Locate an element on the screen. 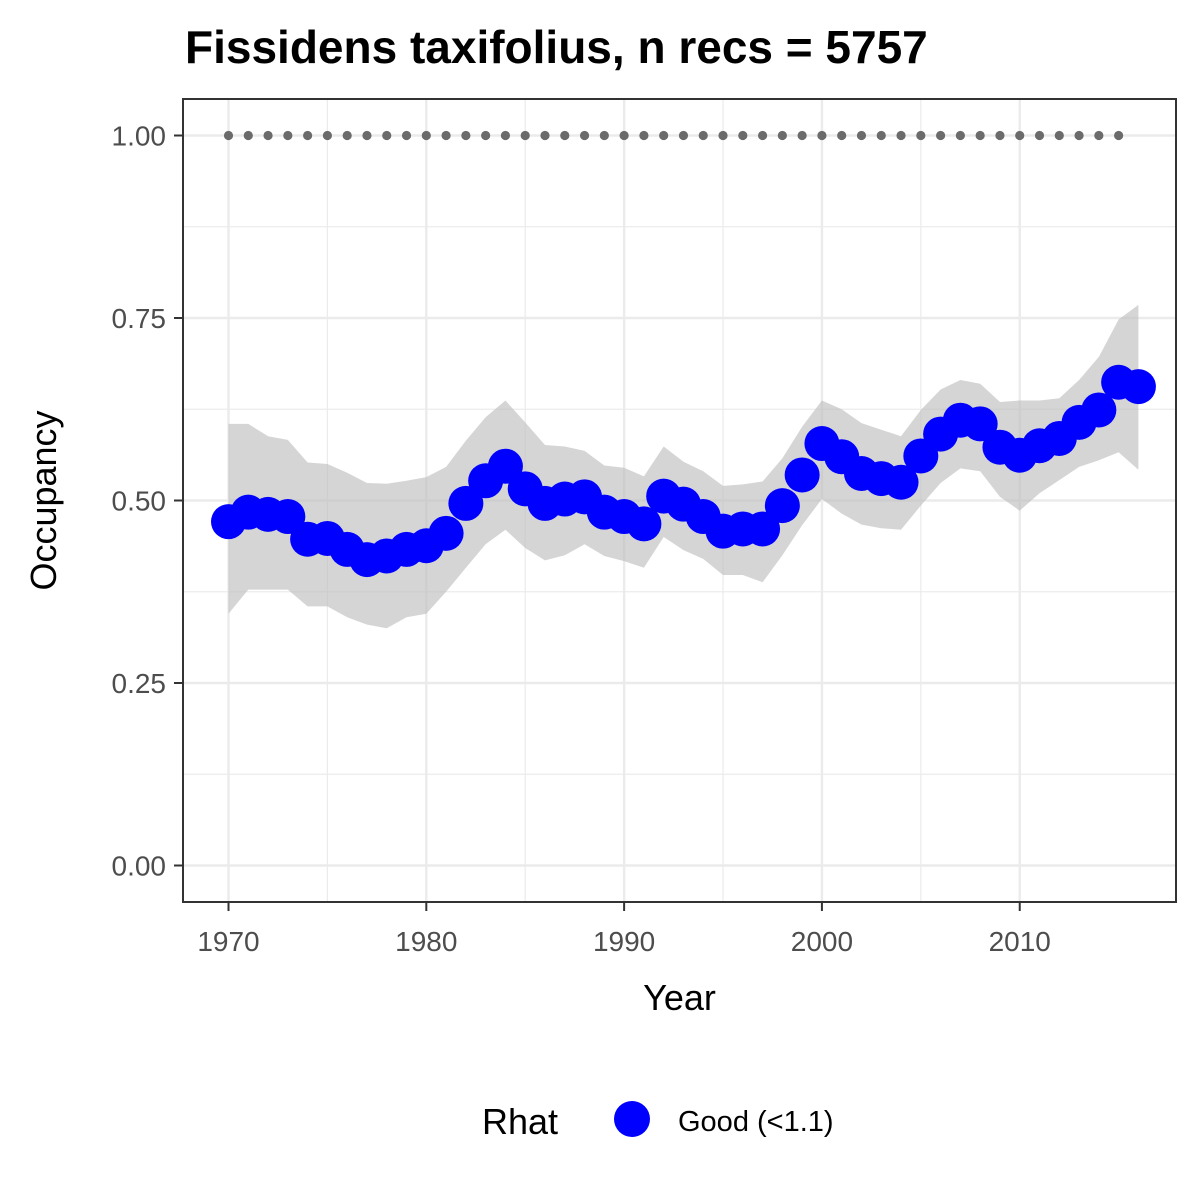 Image resolution: width=1200 pixels, height=1200 pixels. x-axis-title: Year is located at coordinates (679, 997).